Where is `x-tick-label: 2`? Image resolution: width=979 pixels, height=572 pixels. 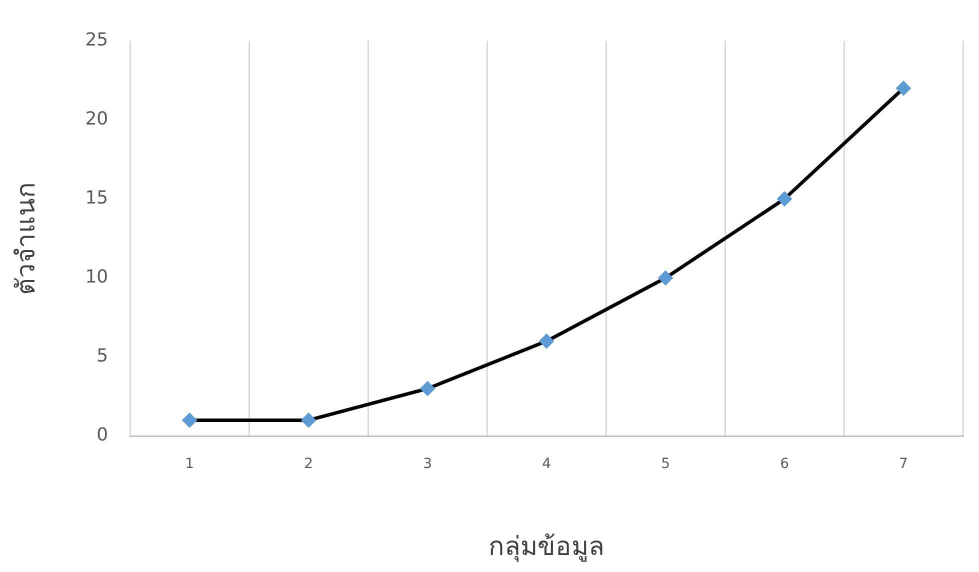
x-tick-label: 2 is located at coordinates (309, 464).